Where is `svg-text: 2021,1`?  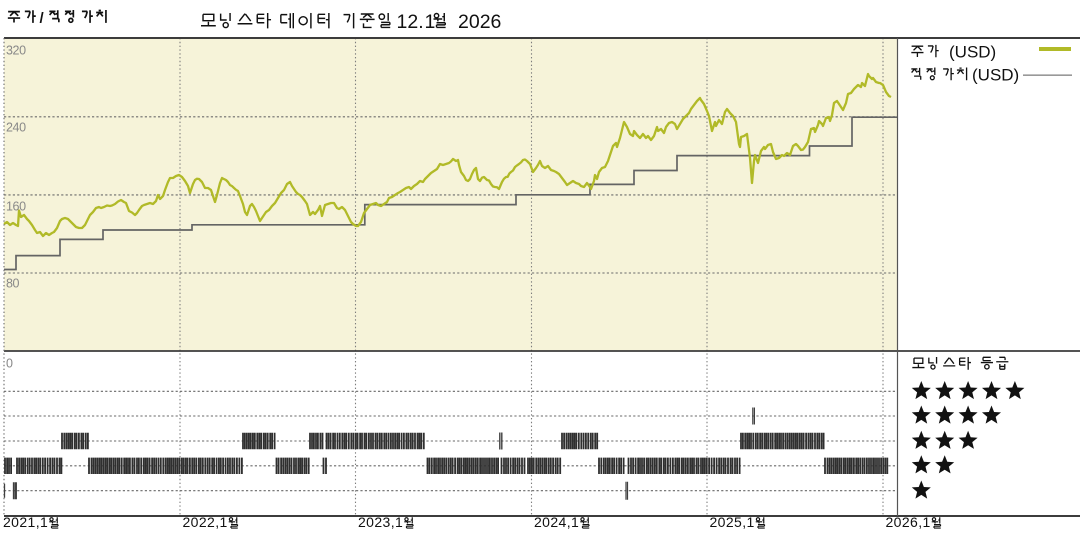
svg-text: 2021,1 is located at coordinates (25, 522).